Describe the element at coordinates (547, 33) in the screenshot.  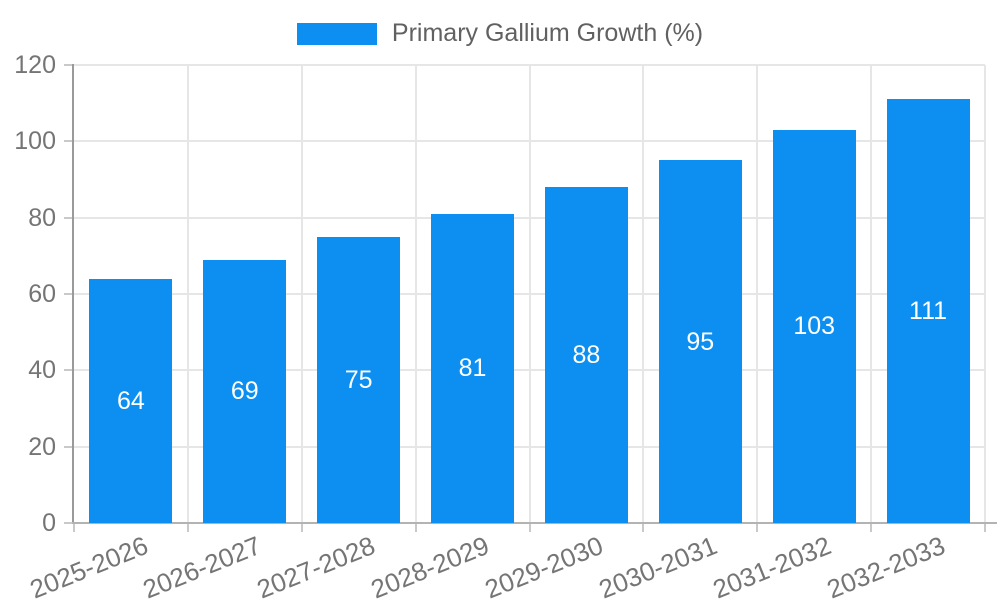
I see `legend-label: Primary Gallium Growth (%)` at that location.